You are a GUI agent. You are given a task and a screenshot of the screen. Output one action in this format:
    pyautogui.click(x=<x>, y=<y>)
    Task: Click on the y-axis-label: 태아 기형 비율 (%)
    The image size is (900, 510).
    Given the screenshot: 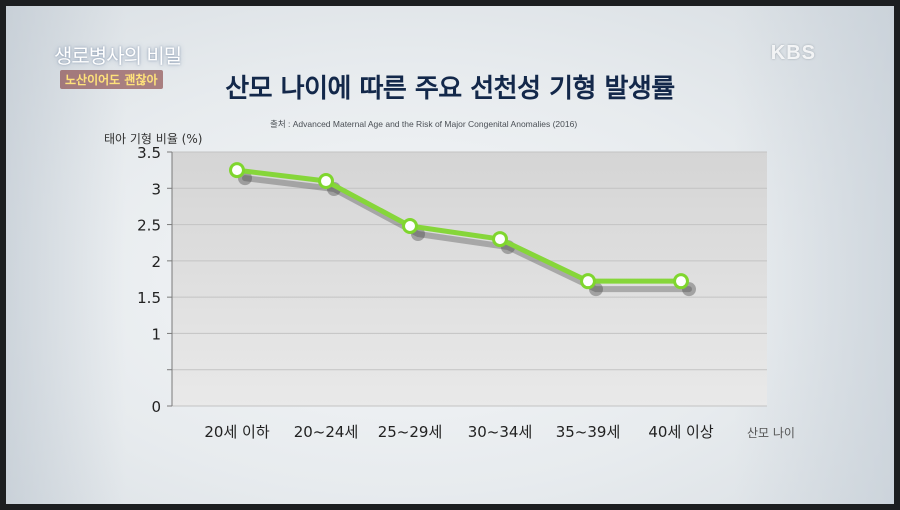 What is the action you would take?
    pyautogui.click(x=153, y=139)
    